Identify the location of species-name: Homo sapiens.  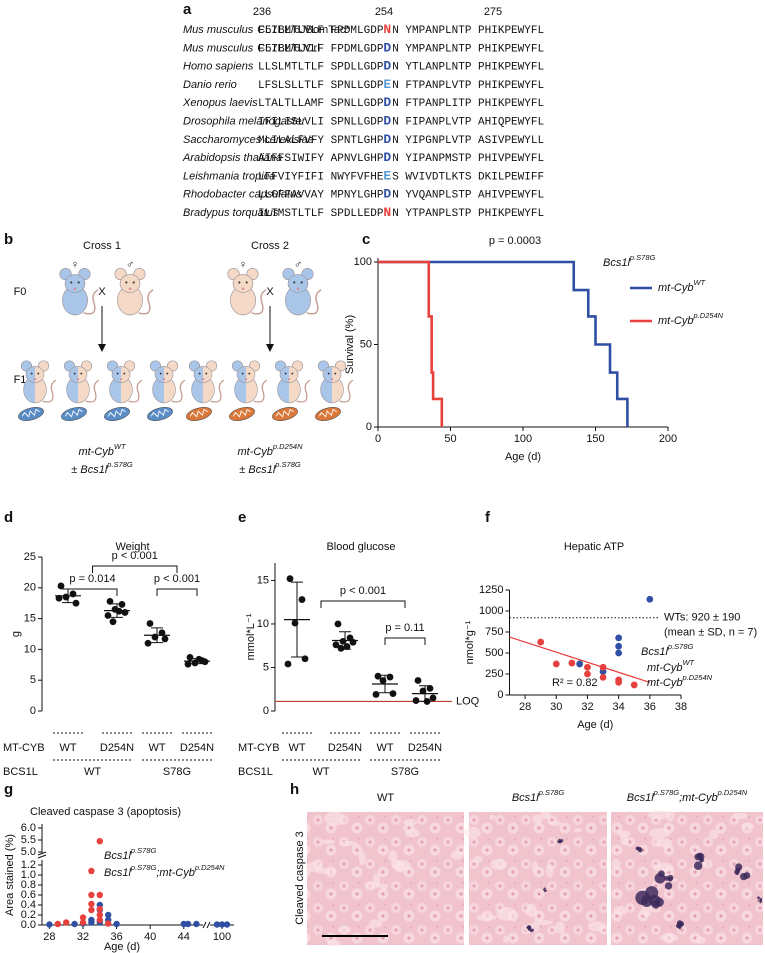
(218, 67).